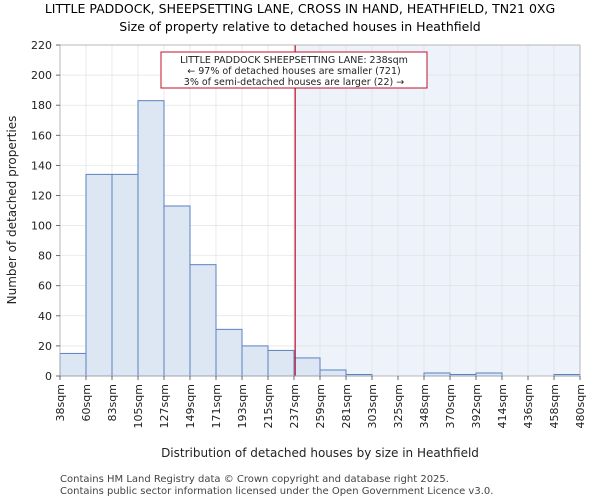 This screenshot has width=600, height=500. Describe the element at coordinates (60, 402) in the screenshot. I see `x-tick-label: 38sqm` at that location.